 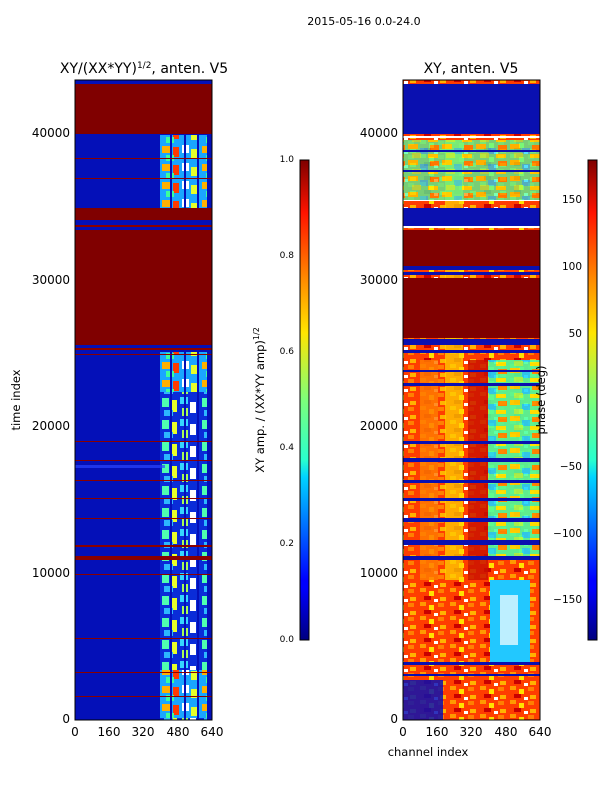 What do you see at coordinates (260, 406) in the screenshot?
I see `amp-colorbar-label-main: XY amp. / (XX*YY amp)` at bounding box center [260, 406].